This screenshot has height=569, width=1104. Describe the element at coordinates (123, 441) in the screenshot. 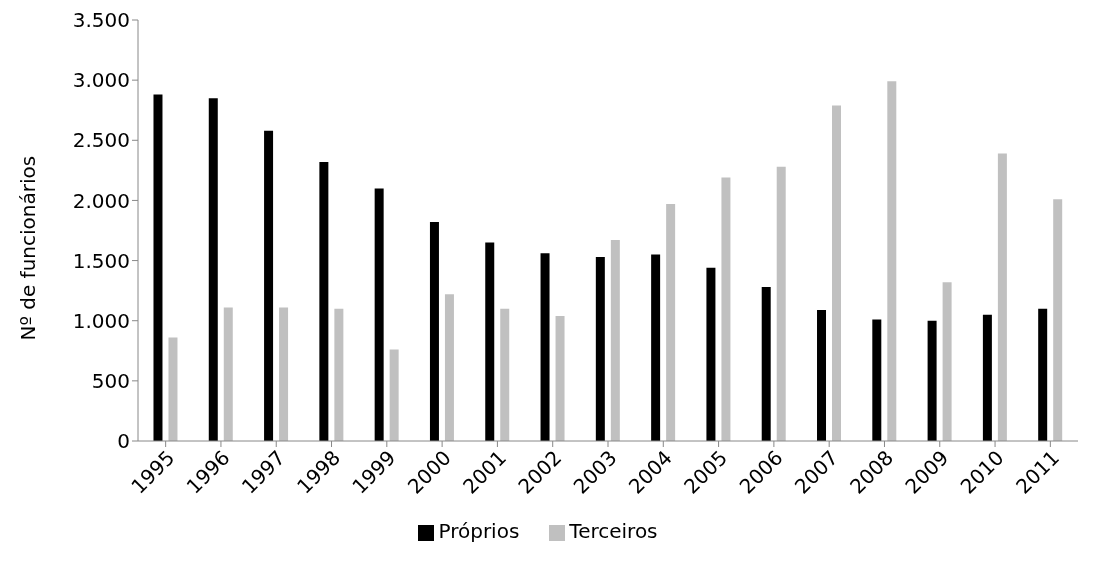

I see `y-tick-label: 0` at that location.